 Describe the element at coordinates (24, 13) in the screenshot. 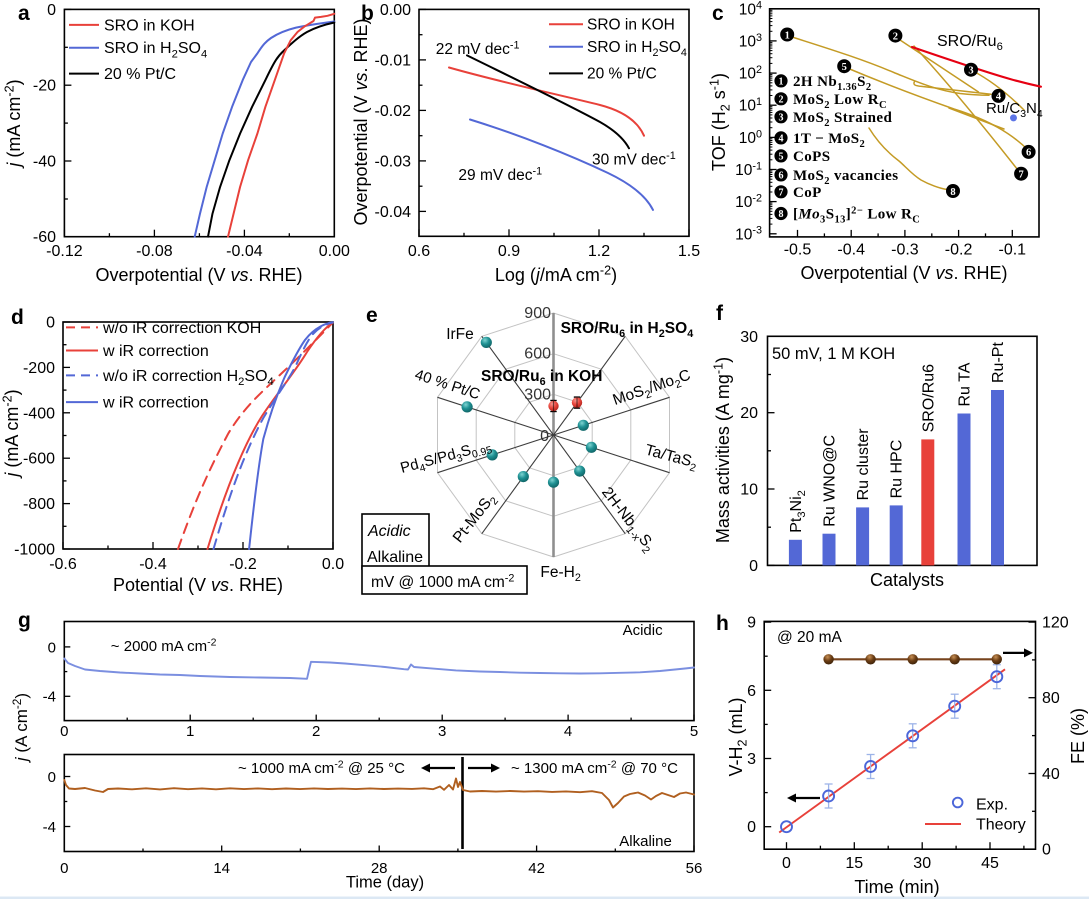

I see `svg-text: a` at that location.